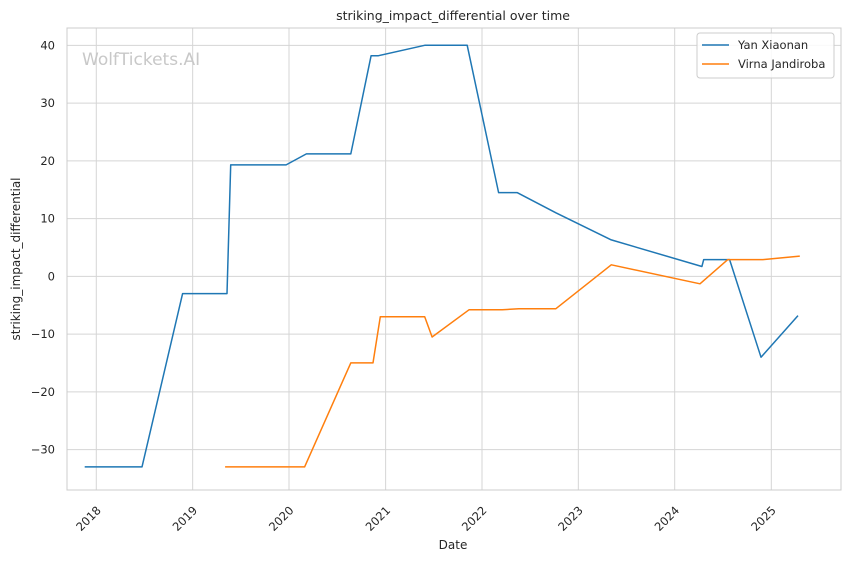  I want to click on y-tick-labels: −30 −20 −10 0 10 20 30 40, so click(43, 247).